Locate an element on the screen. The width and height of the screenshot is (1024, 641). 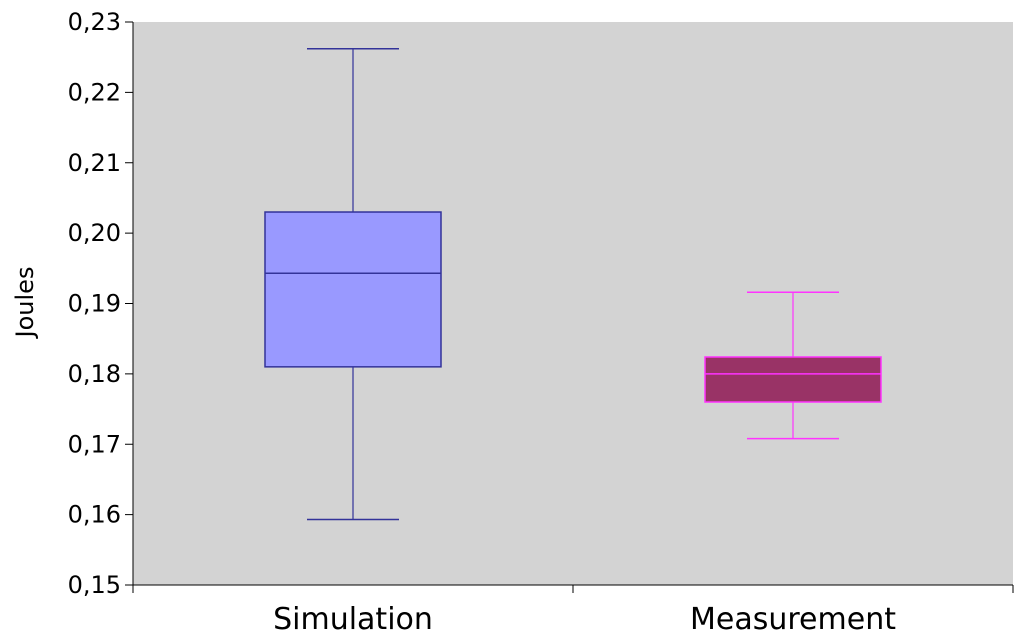
y-tick-label: 0,23 is located at coordinates (94, 22).